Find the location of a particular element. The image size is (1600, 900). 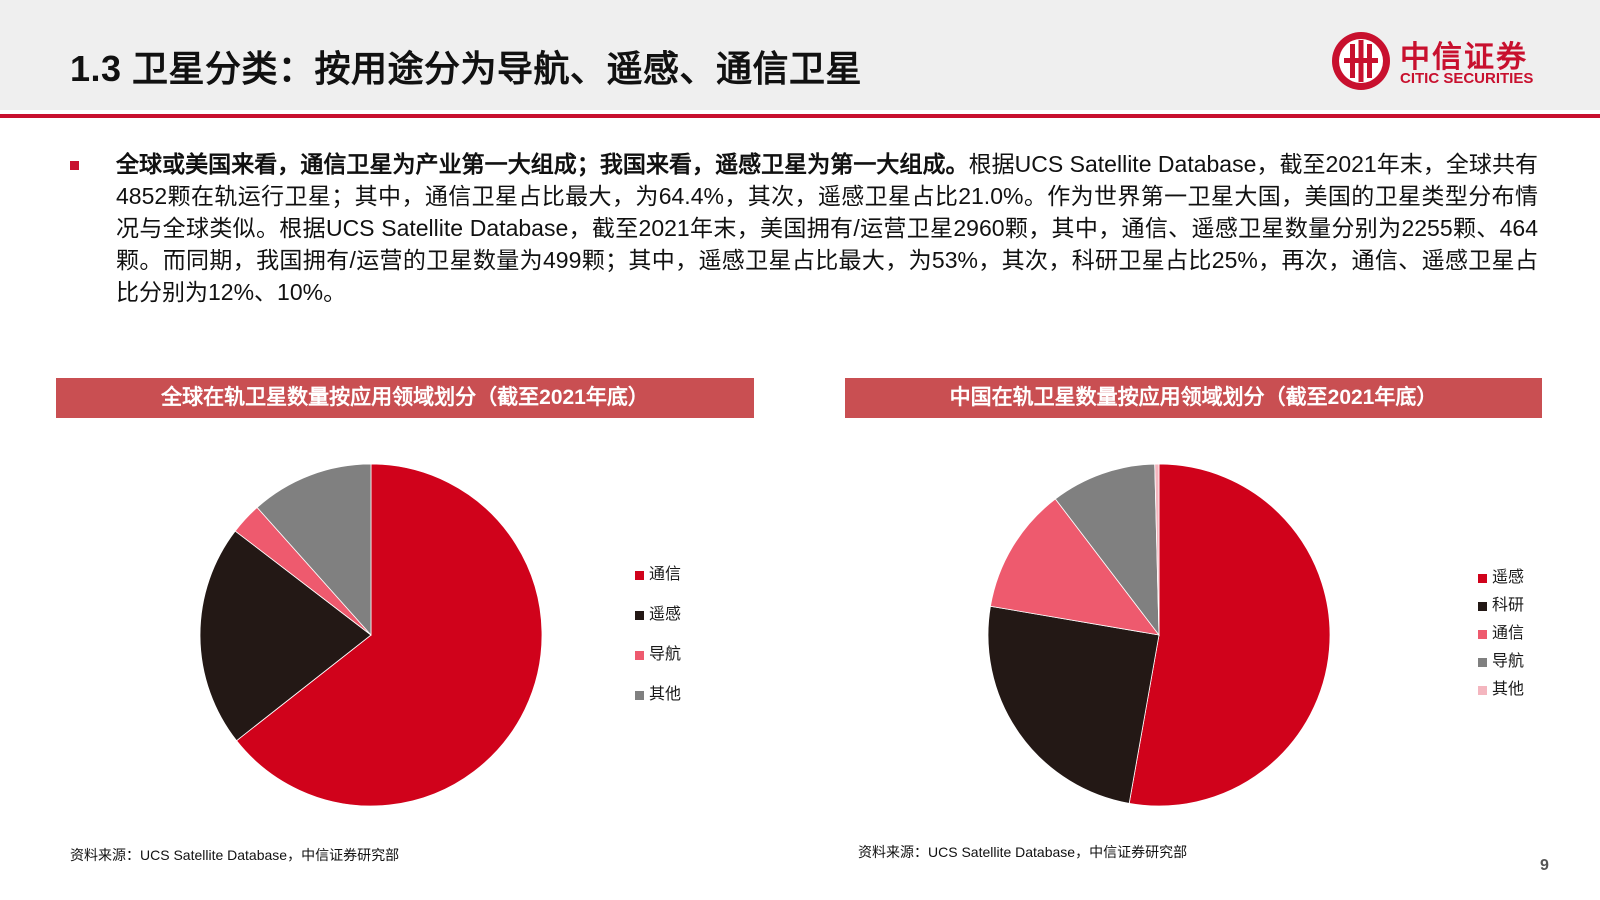

logo-text-en: CITIC SECURITIES is located at coordinates (1467, 78).